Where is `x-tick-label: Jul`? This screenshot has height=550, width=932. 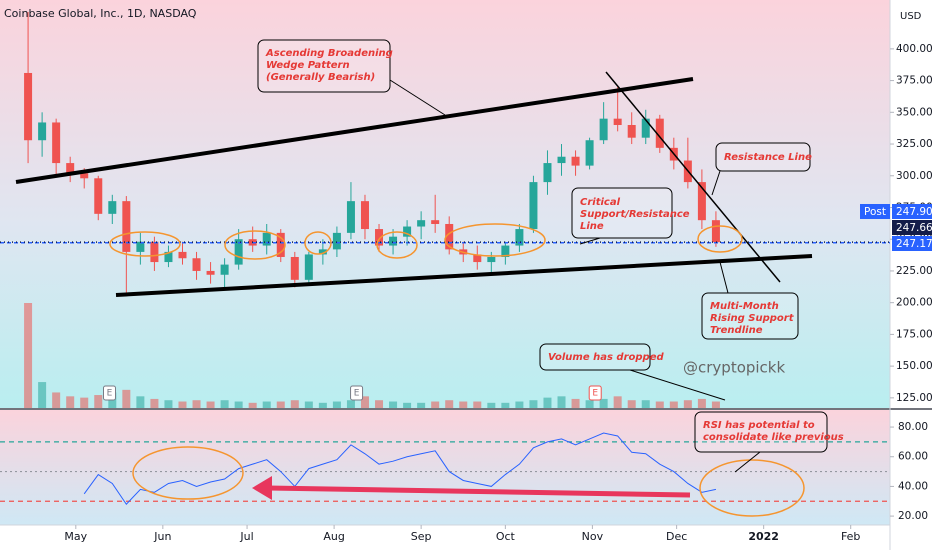 x-tick-label: Jul is located at coordinates (246, 536).